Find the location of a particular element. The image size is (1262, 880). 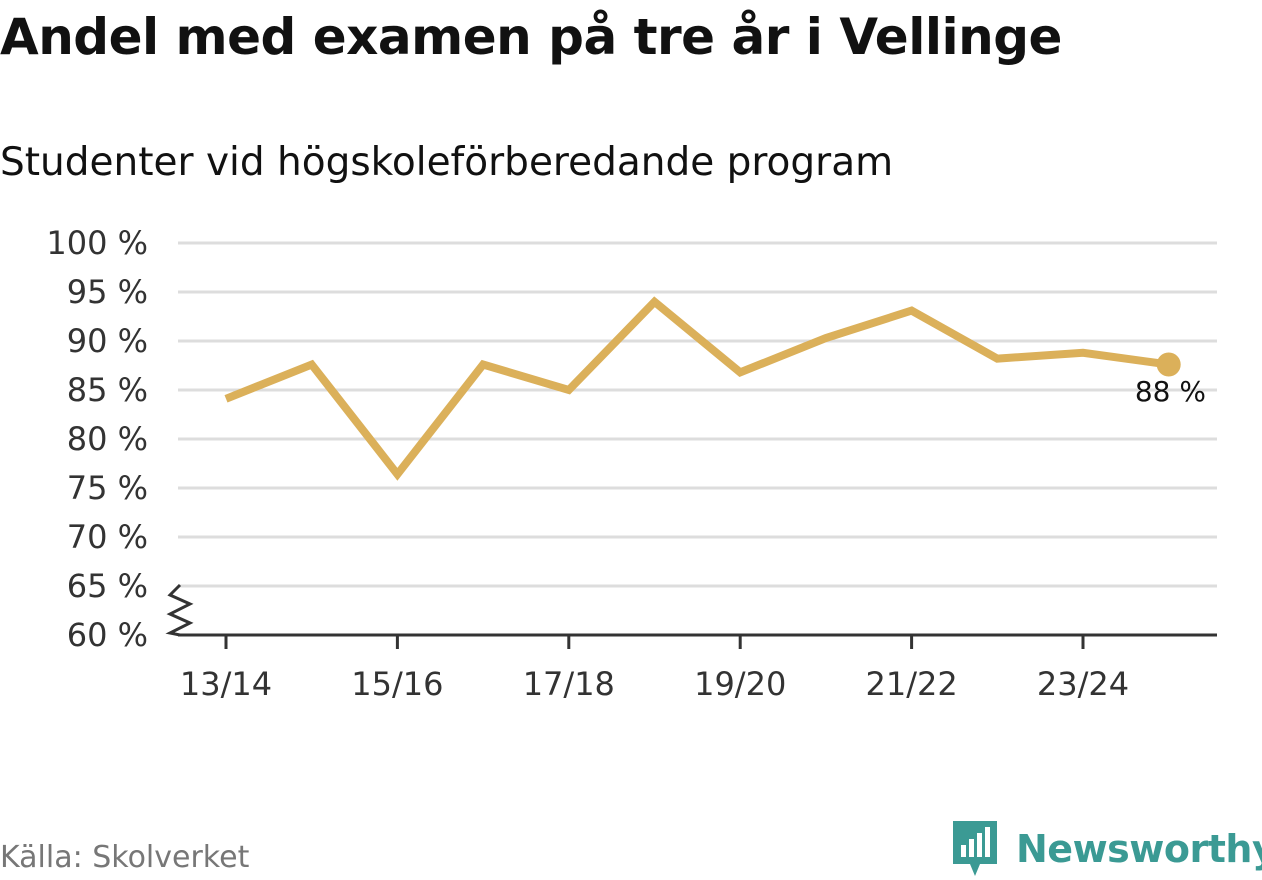

newsworthy-logo-icon is located at coordinates (975, 848).